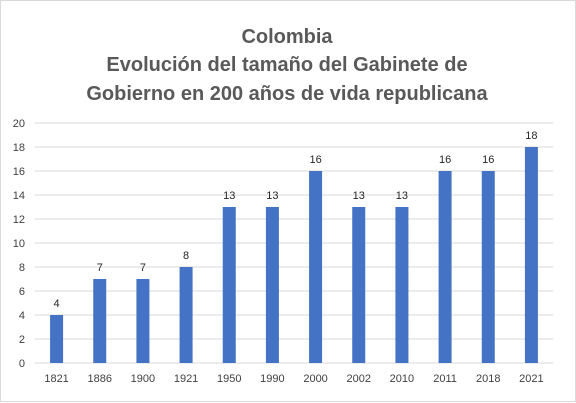 This screenshot has width=576, height=403. What do you see at coordinates (402, 285) in the screenshot?
I see `bar-2010` at bounding box center [402, 285].